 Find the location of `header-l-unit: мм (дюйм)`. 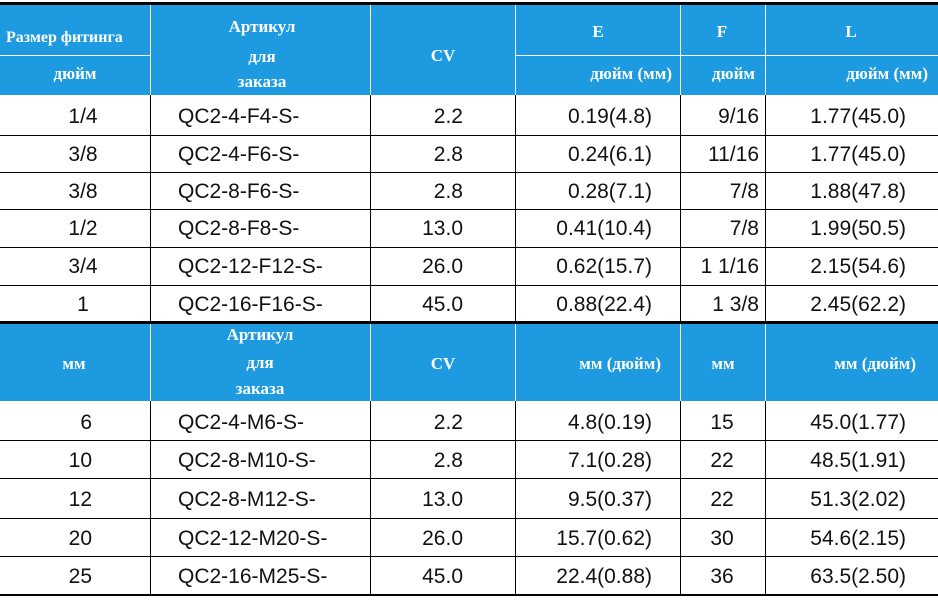

header-l-unit: мм (дюйм) is located at coordinates (875, 363).